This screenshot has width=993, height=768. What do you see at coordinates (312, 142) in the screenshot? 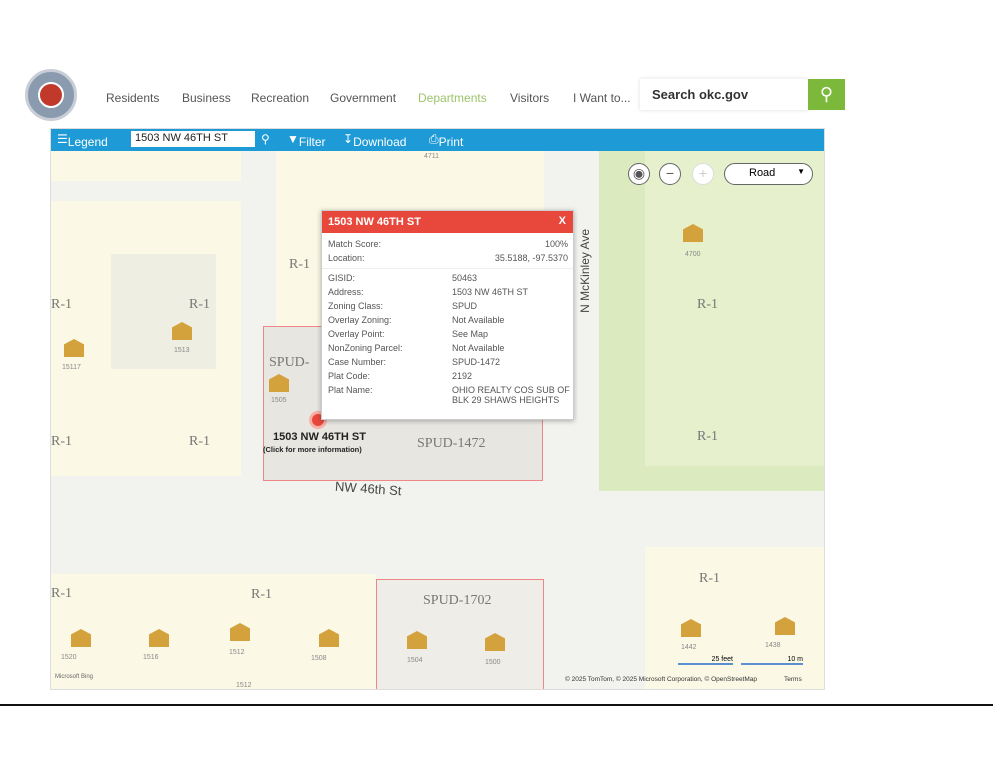
I see `filter-label: Filter` at bounding box center [312, 142].